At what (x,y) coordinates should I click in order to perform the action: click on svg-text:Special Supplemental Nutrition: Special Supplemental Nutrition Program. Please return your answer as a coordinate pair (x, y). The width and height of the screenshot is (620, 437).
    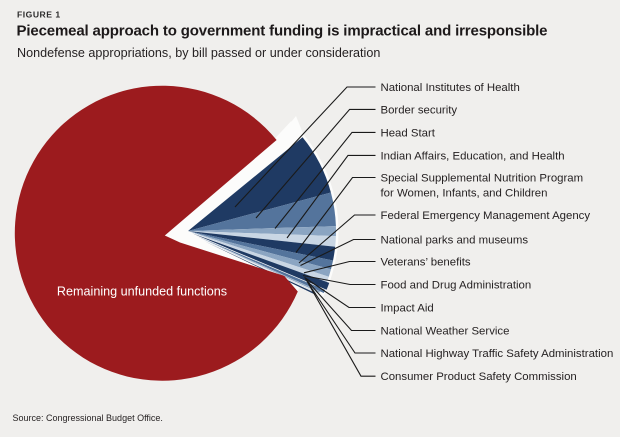
    Looking at the image, I should click on (482, 179).